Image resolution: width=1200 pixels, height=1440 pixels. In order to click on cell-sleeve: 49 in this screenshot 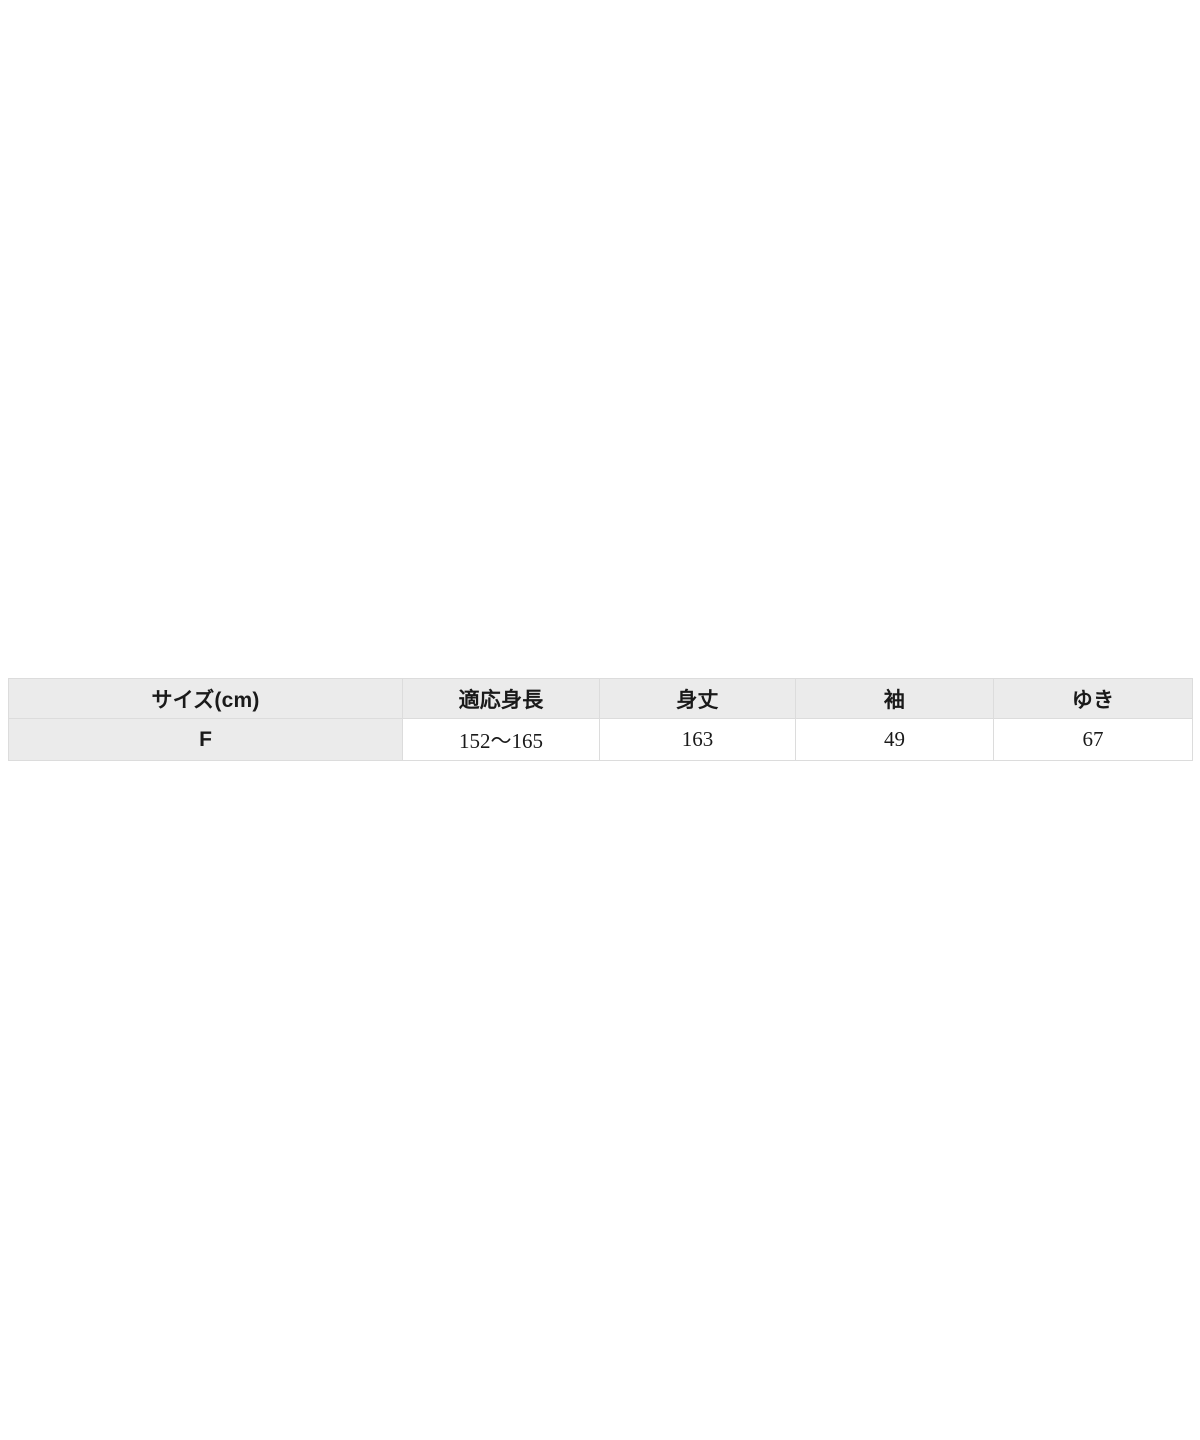, I will do `click(894, 739)`.